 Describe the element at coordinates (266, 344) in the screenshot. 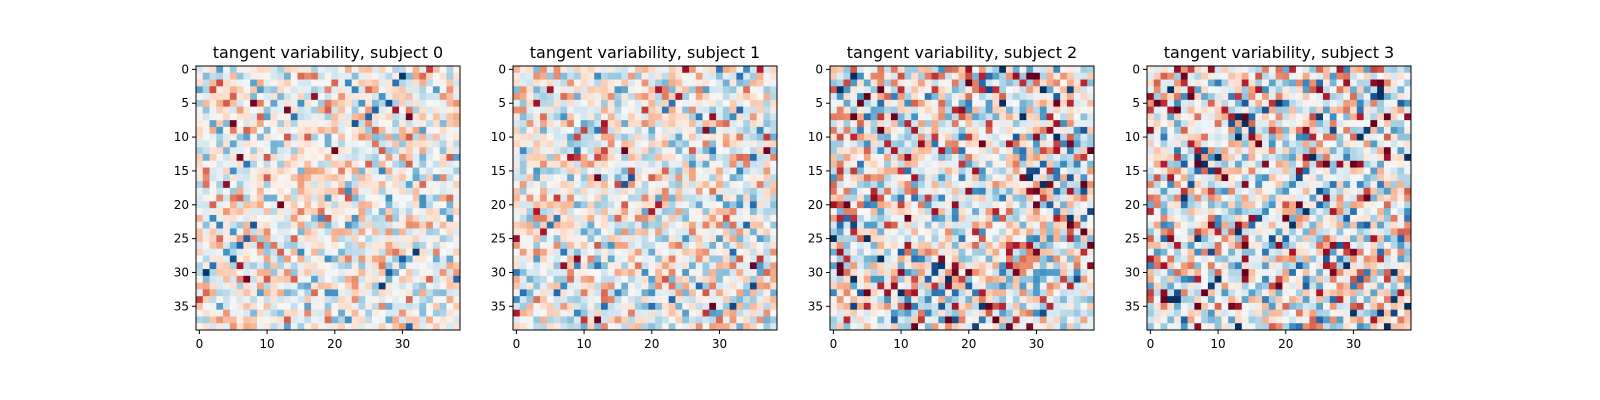

I see `x-tick-label: 10` at that location.